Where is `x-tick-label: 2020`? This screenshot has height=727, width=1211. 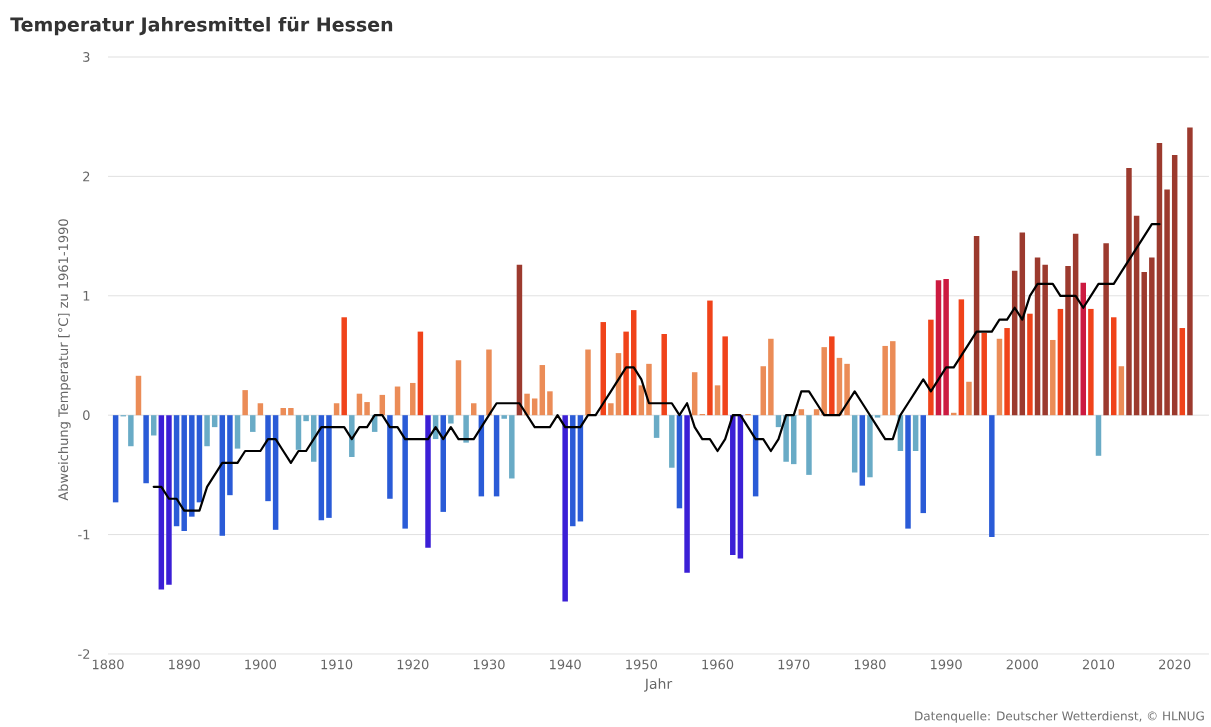
x-tick-label: 2020 is located at coordinates (1175, 664).